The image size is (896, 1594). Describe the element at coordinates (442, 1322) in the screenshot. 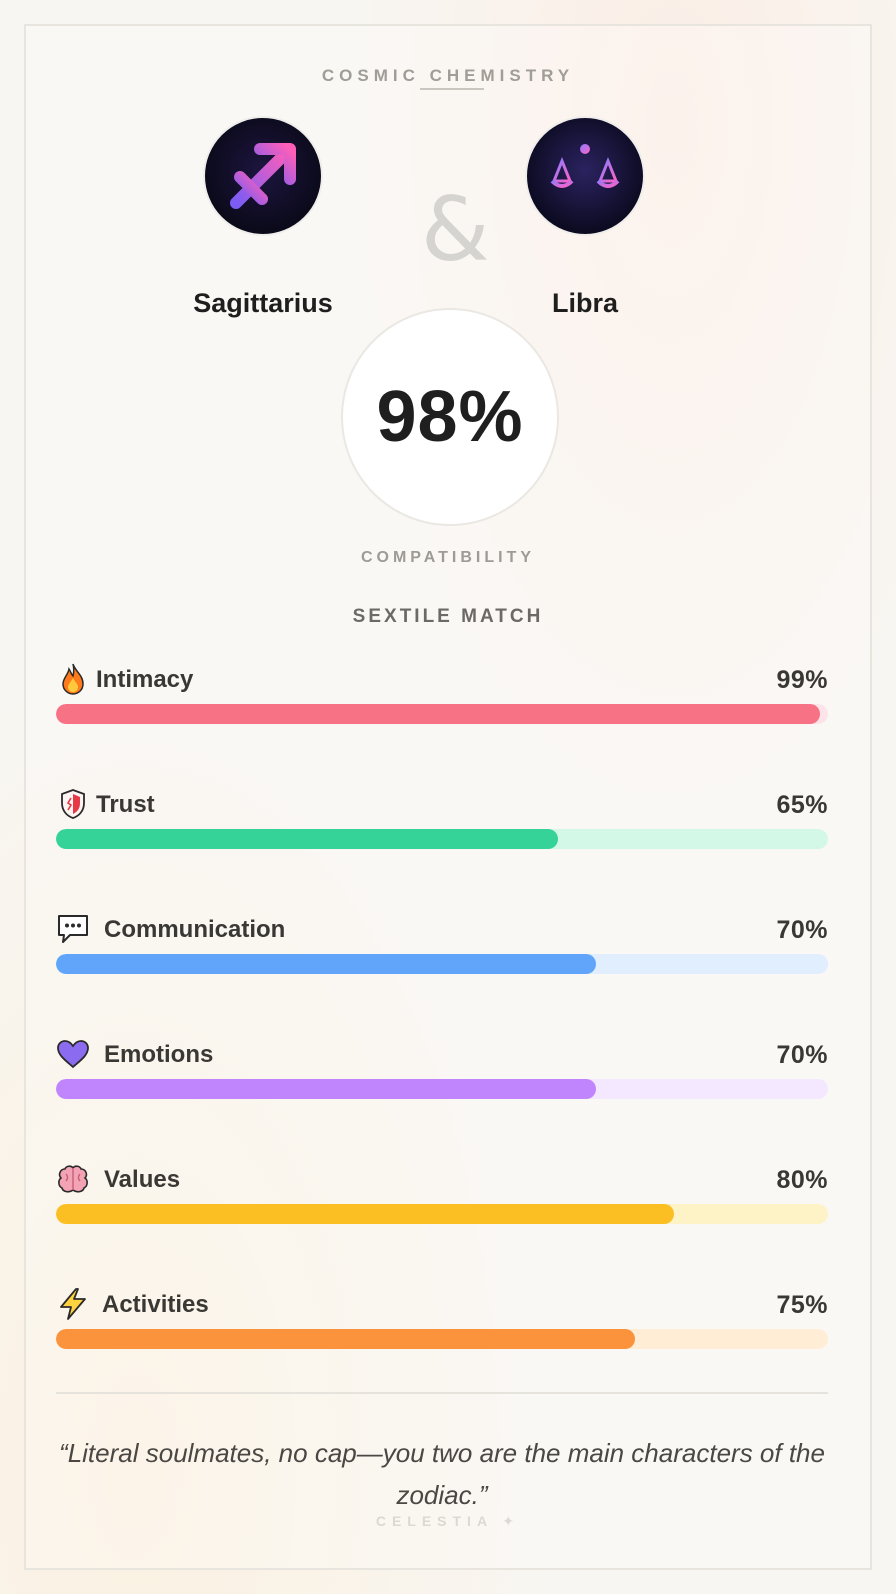

I see `metric-activities: Activities 75%` at that location.